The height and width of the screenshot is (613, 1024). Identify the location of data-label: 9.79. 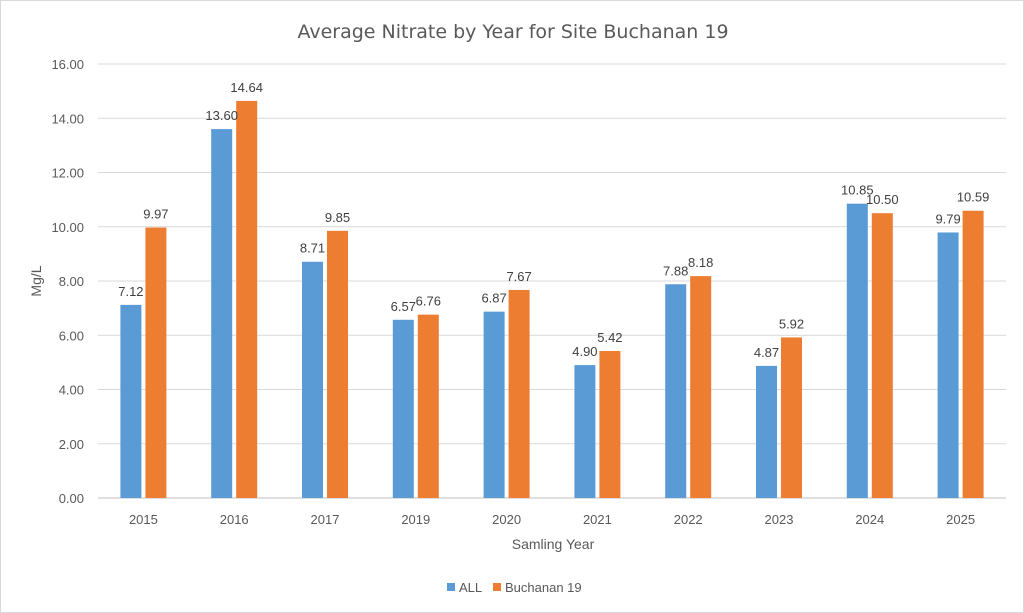
(947, 218).